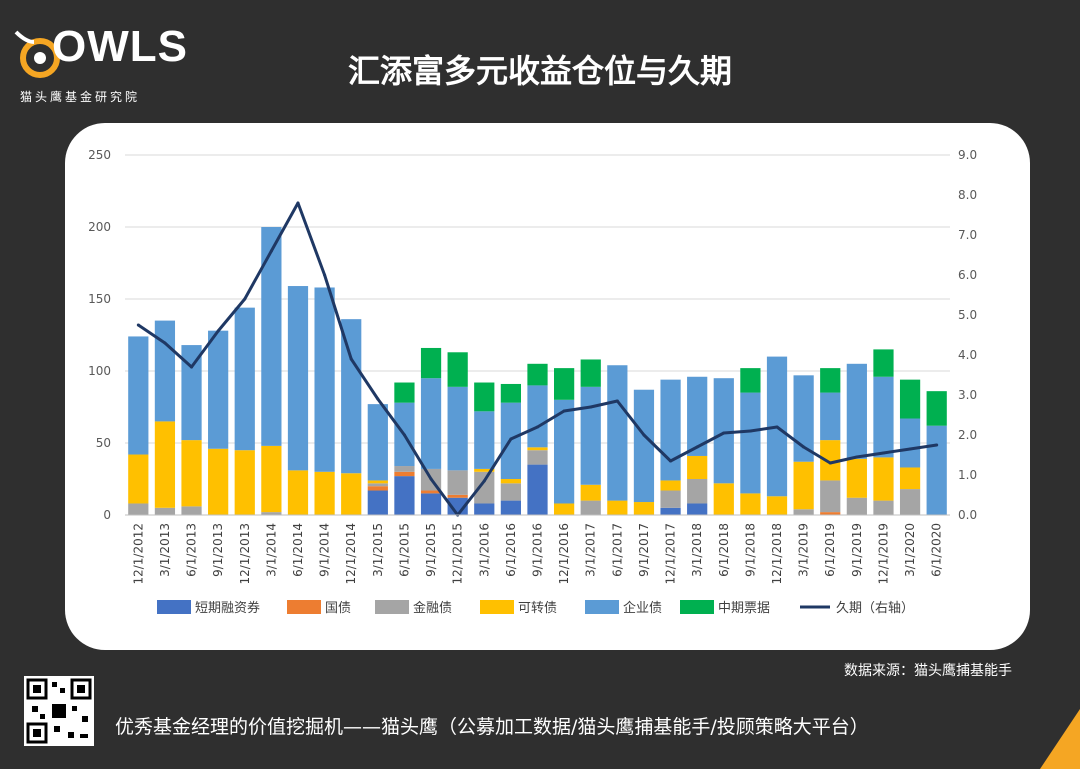 The width and height of the screenshot is (1080, 769). Describe the element at coordinates (99, 371) in the screenshot. I see `y-left-tick-label: 100` at that location.